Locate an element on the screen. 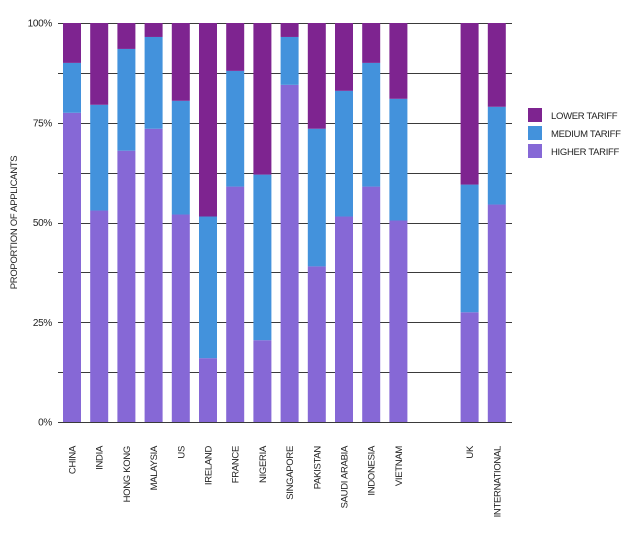 This screenshot has height=535, width=624. x-category-label: INTERNATIONAL is located at coordinates (497, 481).